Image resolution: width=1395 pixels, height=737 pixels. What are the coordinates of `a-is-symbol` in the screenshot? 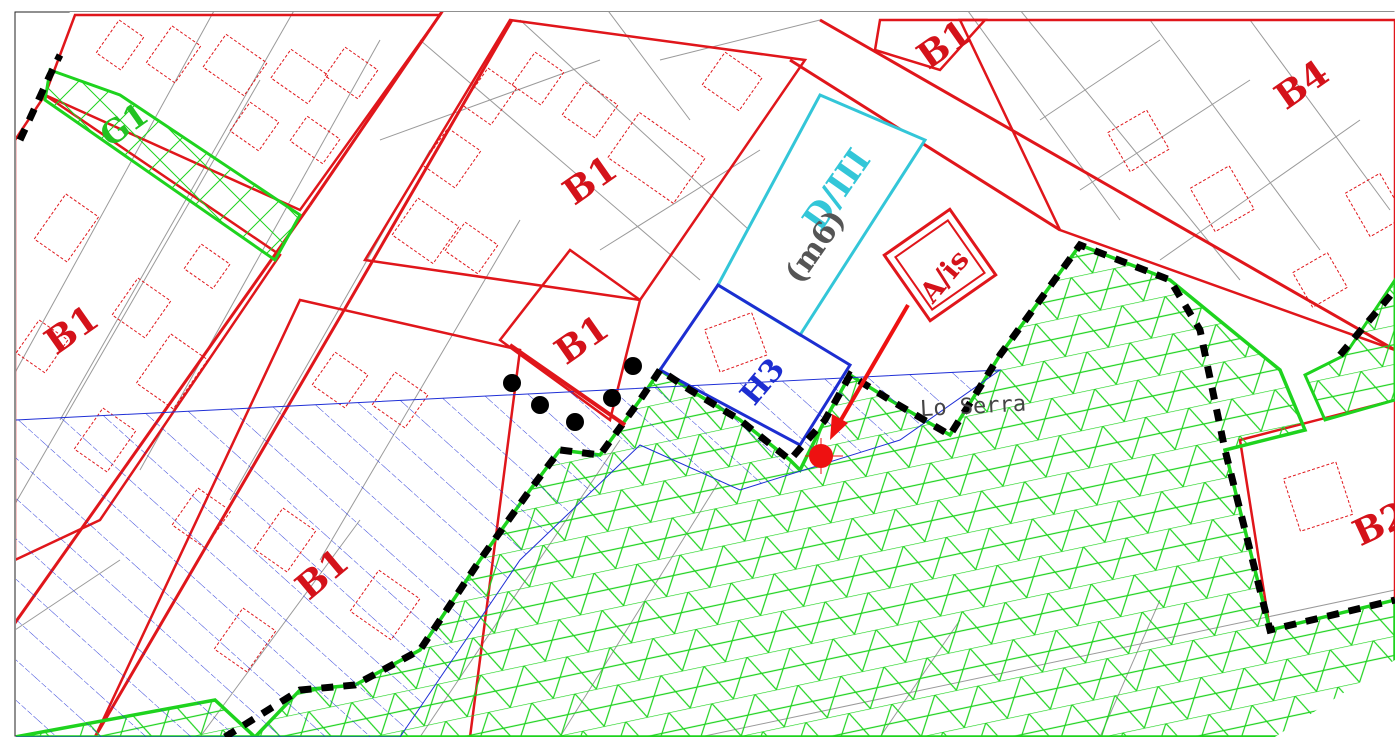 It's located at (940, 265).